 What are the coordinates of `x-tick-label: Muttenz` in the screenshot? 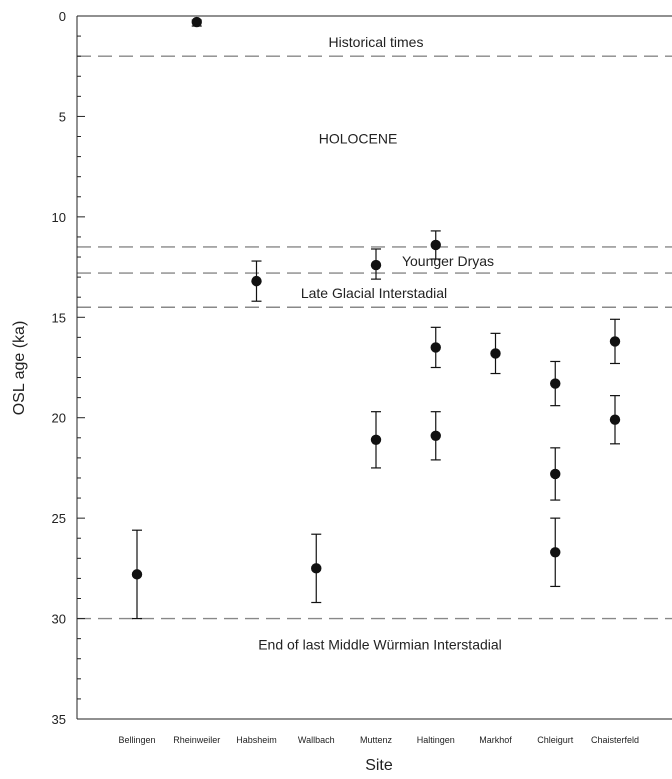 It's located at (376, 740).